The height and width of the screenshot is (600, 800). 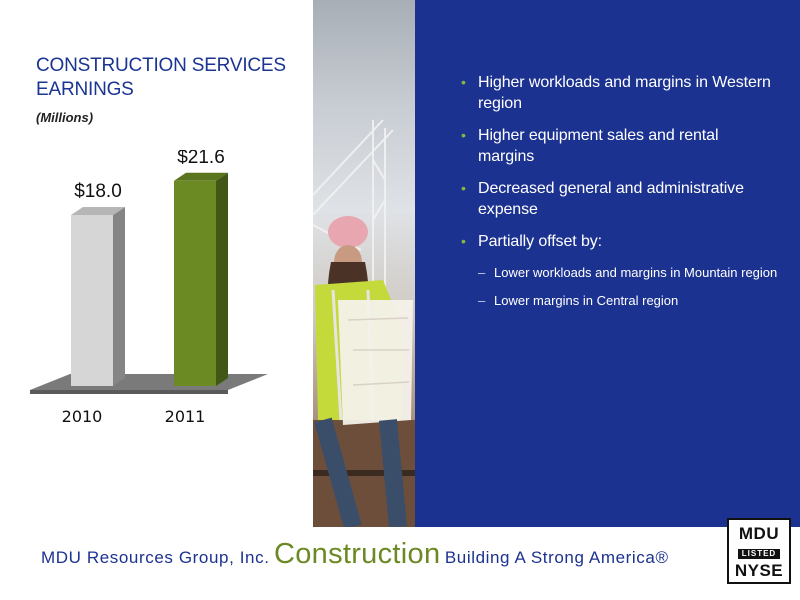 What do you see at coordinates (149, 382) in the screenshot?
I see `chart-floor` at bounding box center [149, 382].